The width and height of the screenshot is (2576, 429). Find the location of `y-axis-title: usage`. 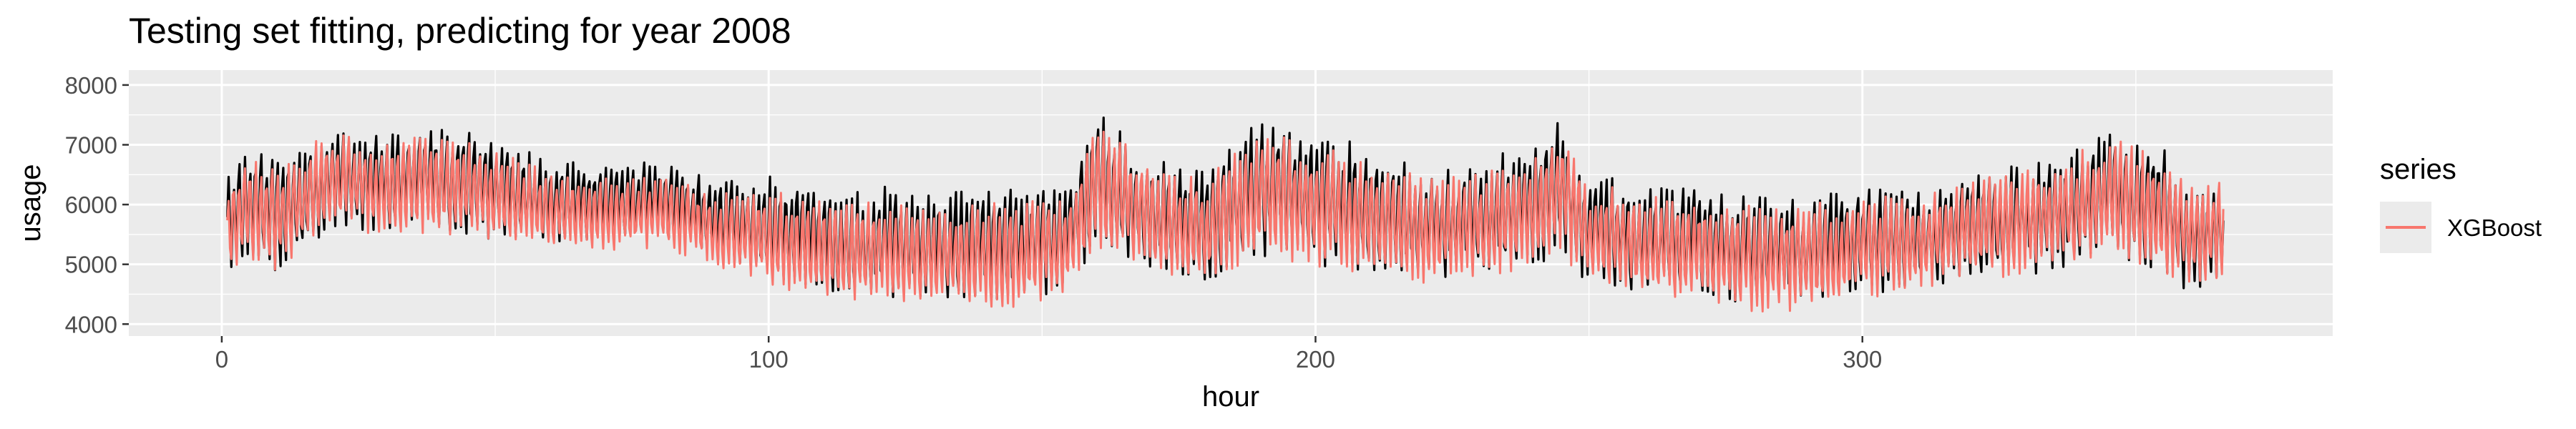

y-axis-title: usage is located at coordinates (31, 203).